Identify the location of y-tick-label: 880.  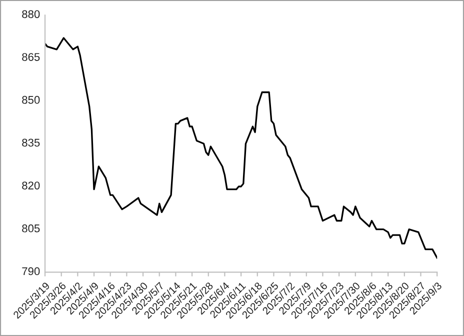
(31, 14).